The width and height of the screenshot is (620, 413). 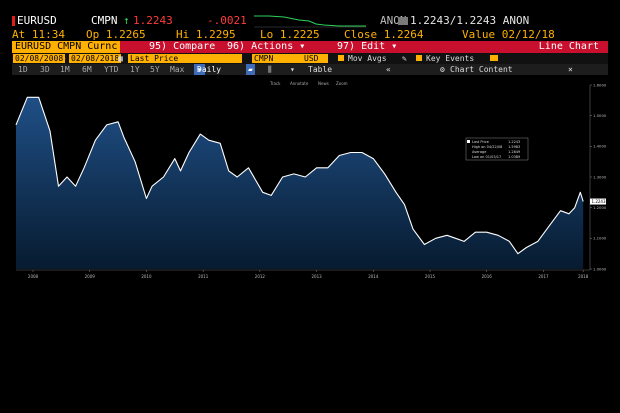 I want to click on actions-button: 96) Actions ▾, so click(x=266, y=47).